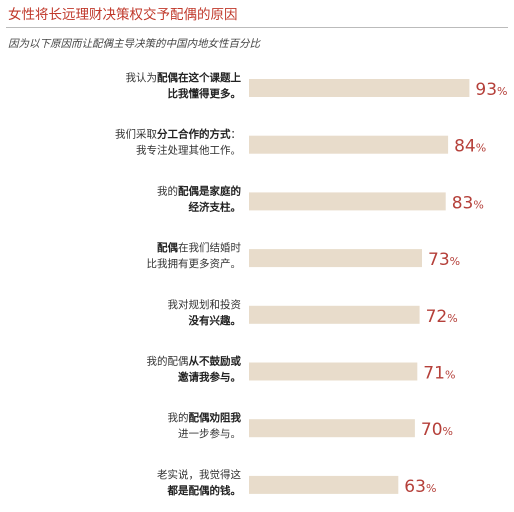  Describe the element at coordinates (491, 90) in the screenshot. I see `value-label-1: 93%` at that location.